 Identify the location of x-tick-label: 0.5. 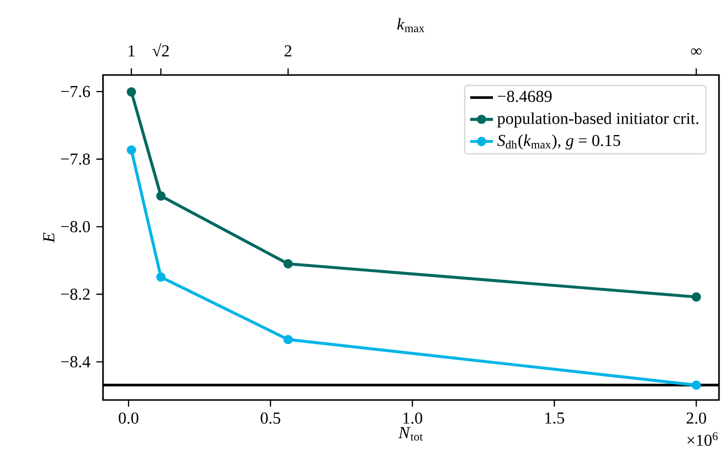
(270, 418).